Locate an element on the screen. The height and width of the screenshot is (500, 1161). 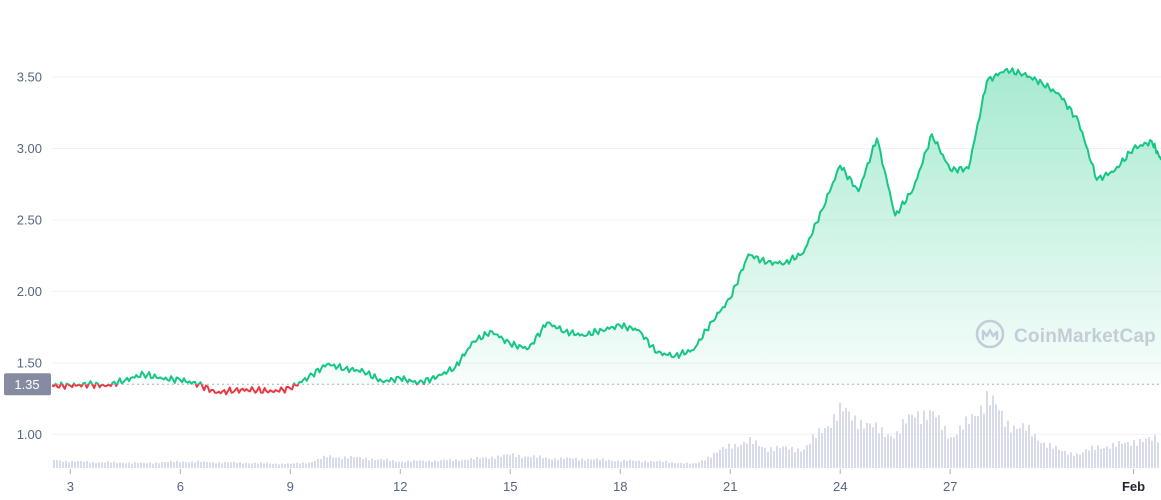
x-tick-label: 21 is located at coordinates (730, 486).